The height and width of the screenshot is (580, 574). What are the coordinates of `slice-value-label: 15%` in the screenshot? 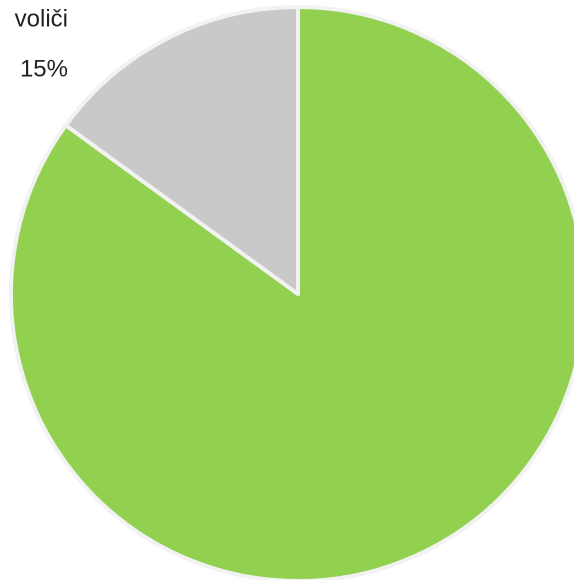 It's located at (44, 68).